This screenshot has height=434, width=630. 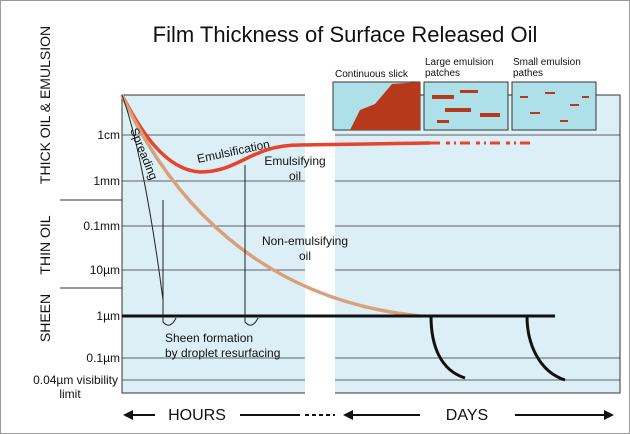 I want to click on level-label: 10µm, so click(x=105, y=270).